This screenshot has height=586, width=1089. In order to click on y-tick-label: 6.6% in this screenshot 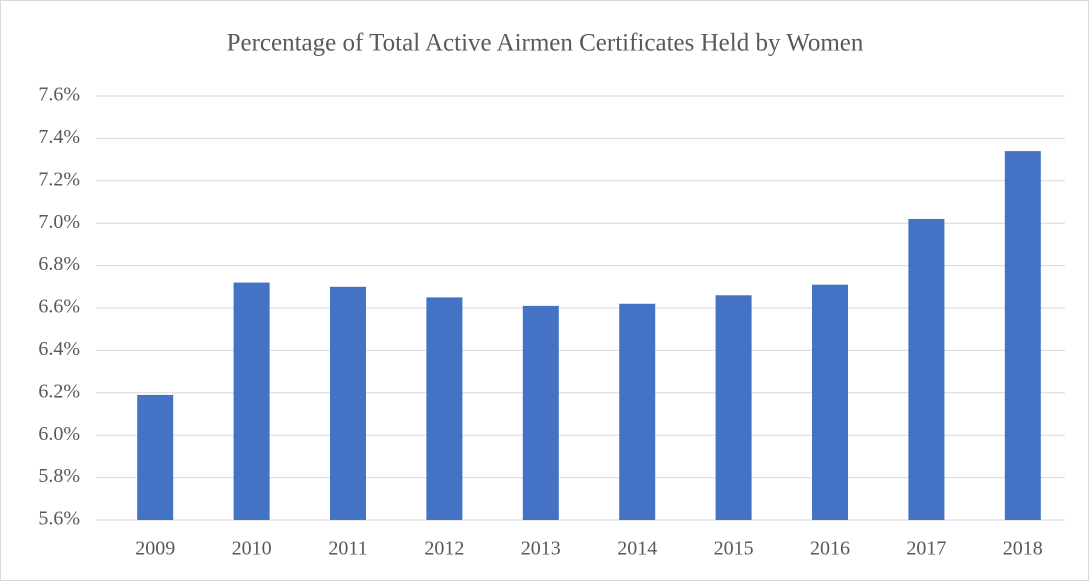, I will do `click(59, 307)`.